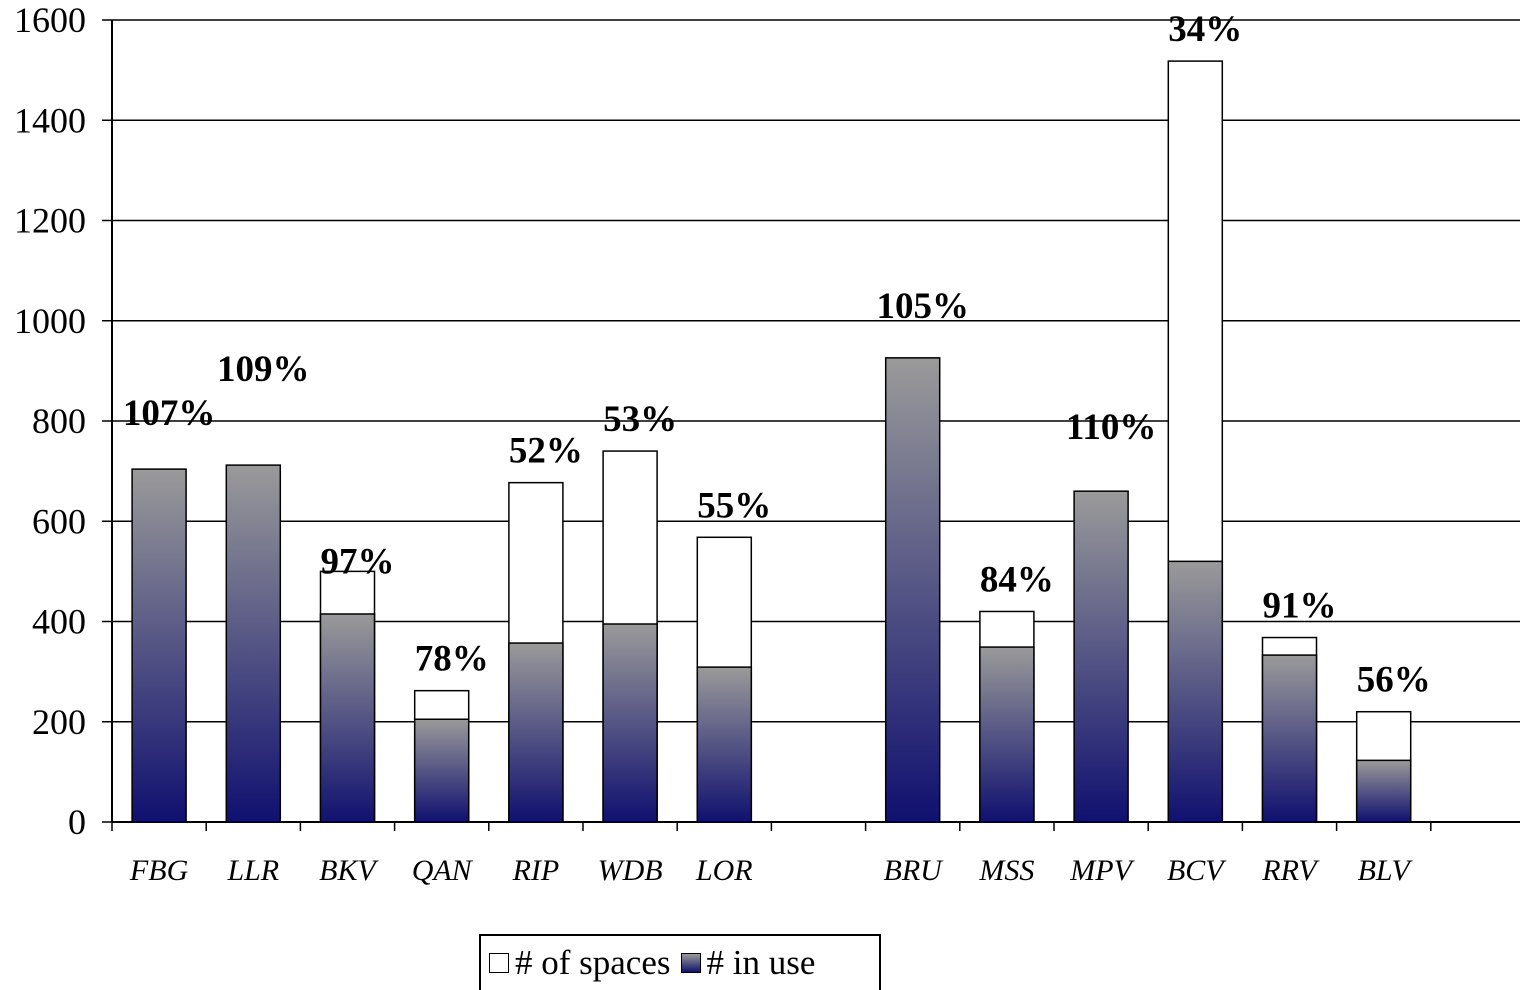 Image resolution: width=1520 pixels, height=990 pixels. What do you see at coordinates (50, 20) in the screenshot?
I see `y-tick-label: 1600` at bounding box center [50, 20].